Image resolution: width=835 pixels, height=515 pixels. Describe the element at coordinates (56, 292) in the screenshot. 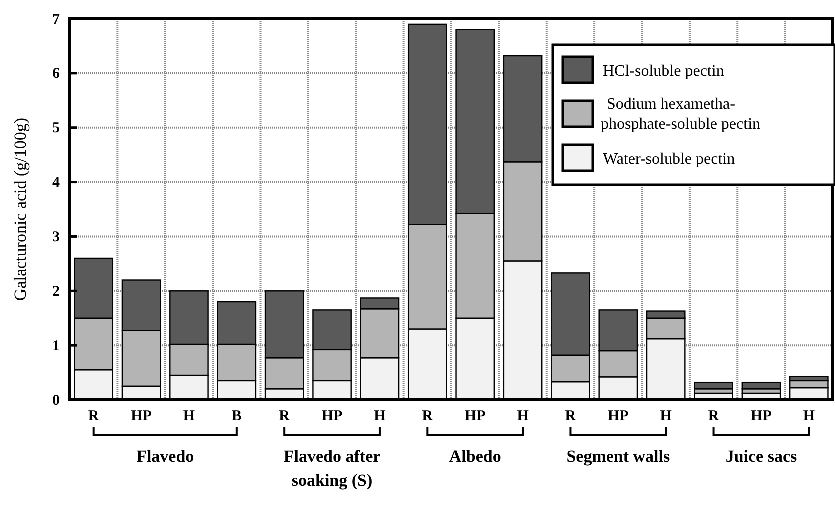

I see `y-tick-label: 2` at that location.